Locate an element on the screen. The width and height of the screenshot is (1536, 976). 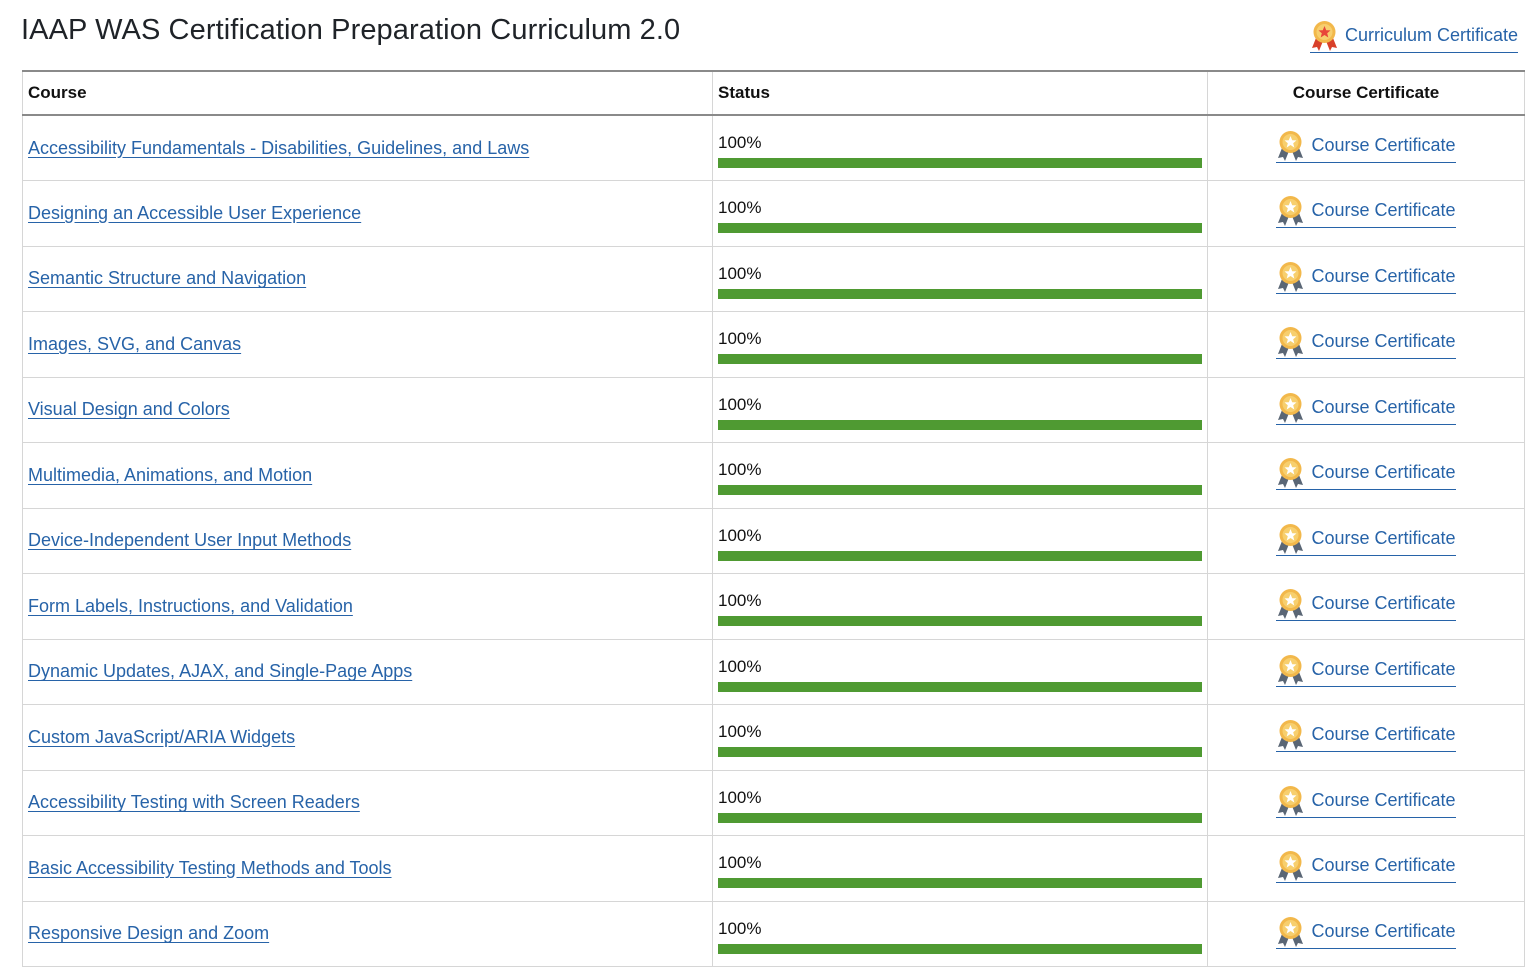
course-cell: Images, SVG, and Canvas is located at coordinates (367, 344).